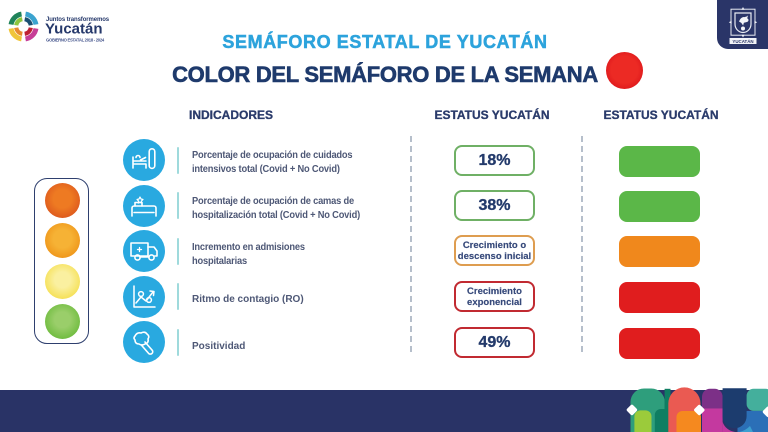  I want to click on svg-text: GOBIERNO ESTATAL 2018 - 2024, so click(75, 39).